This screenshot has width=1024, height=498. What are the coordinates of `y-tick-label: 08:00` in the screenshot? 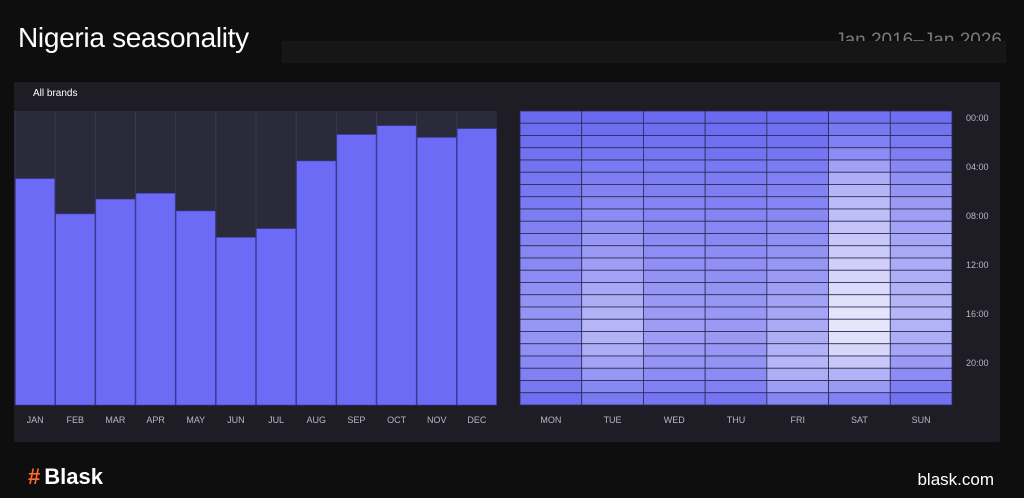 It's located at (977, 216).